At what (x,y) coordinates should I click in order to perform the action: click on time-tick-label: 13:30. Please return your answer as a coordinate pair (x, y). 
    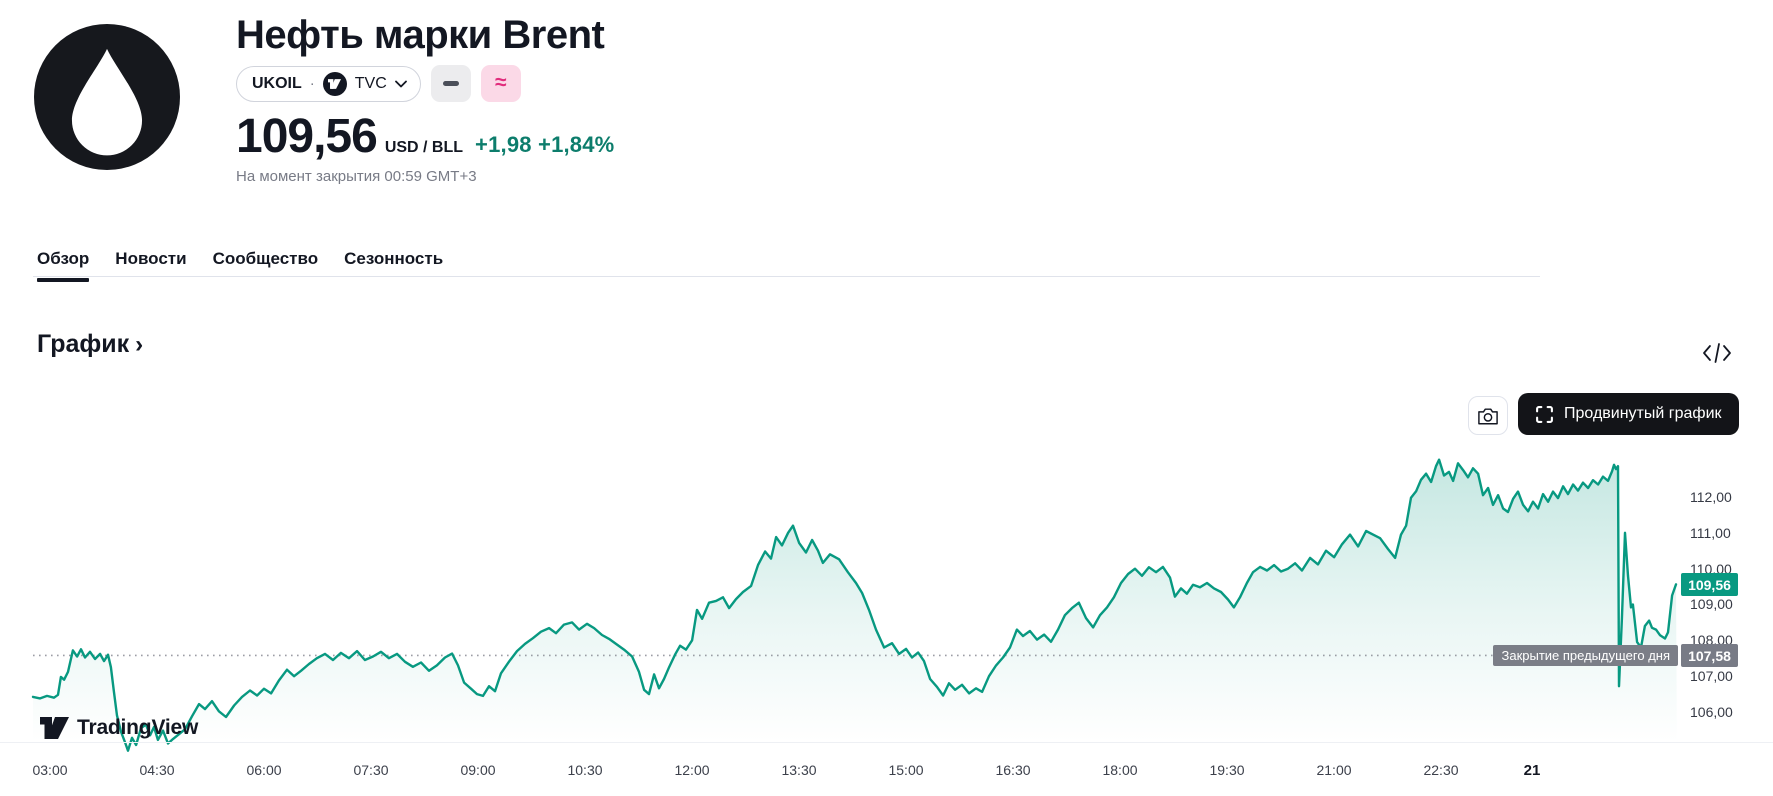
    Looking at the image, I should click on (799, 770).